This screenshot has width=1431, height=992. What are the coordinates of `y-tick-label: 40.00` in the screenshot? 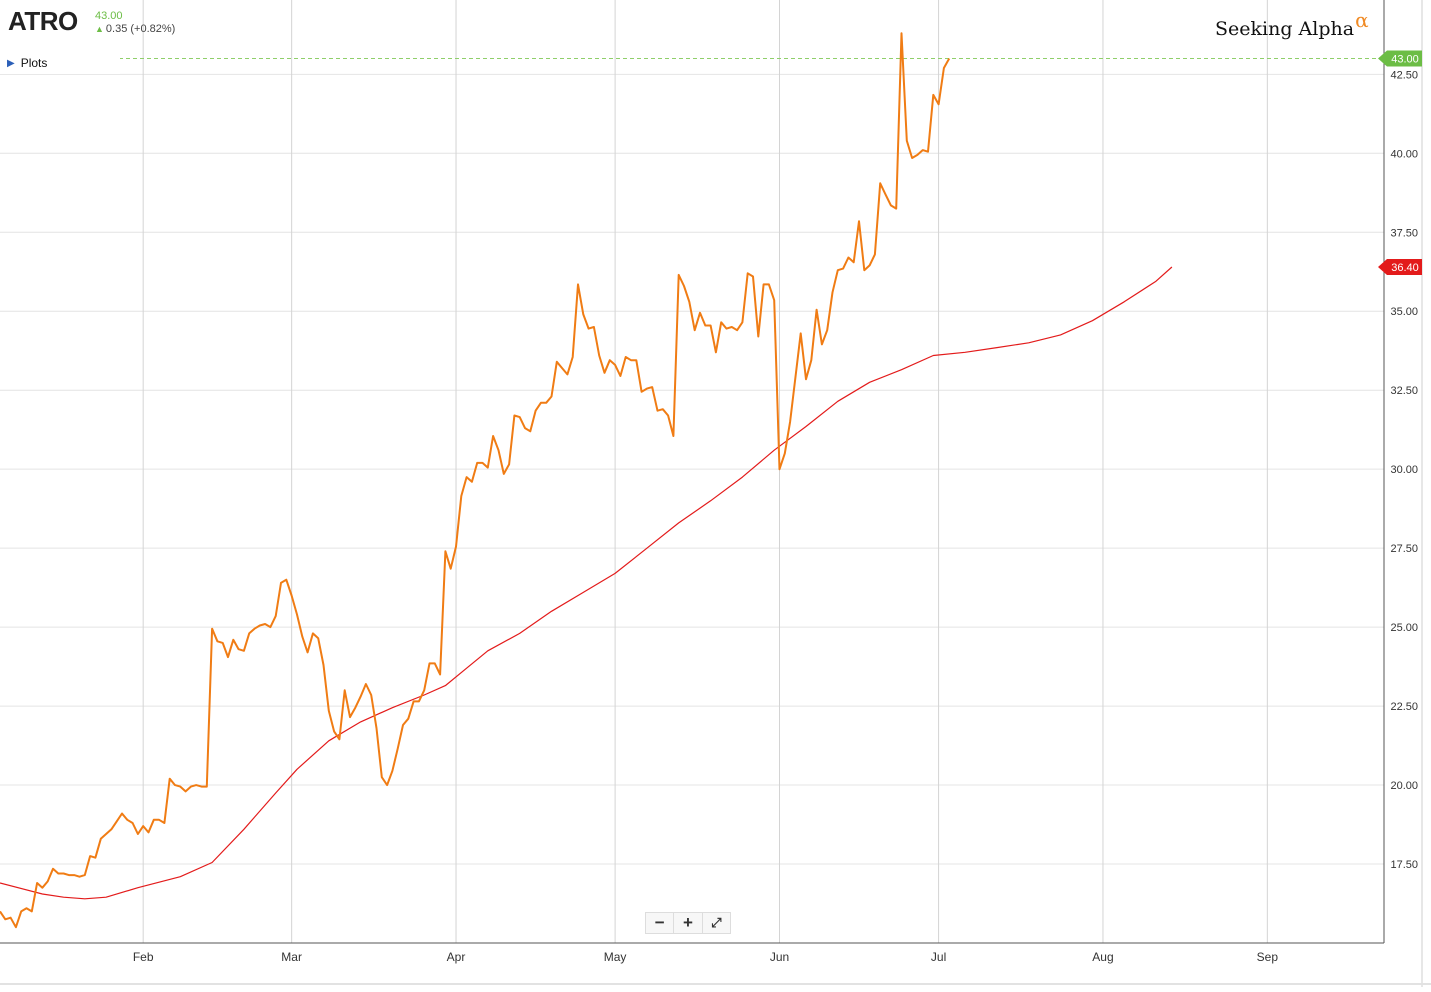 It's located at (1404, 154).